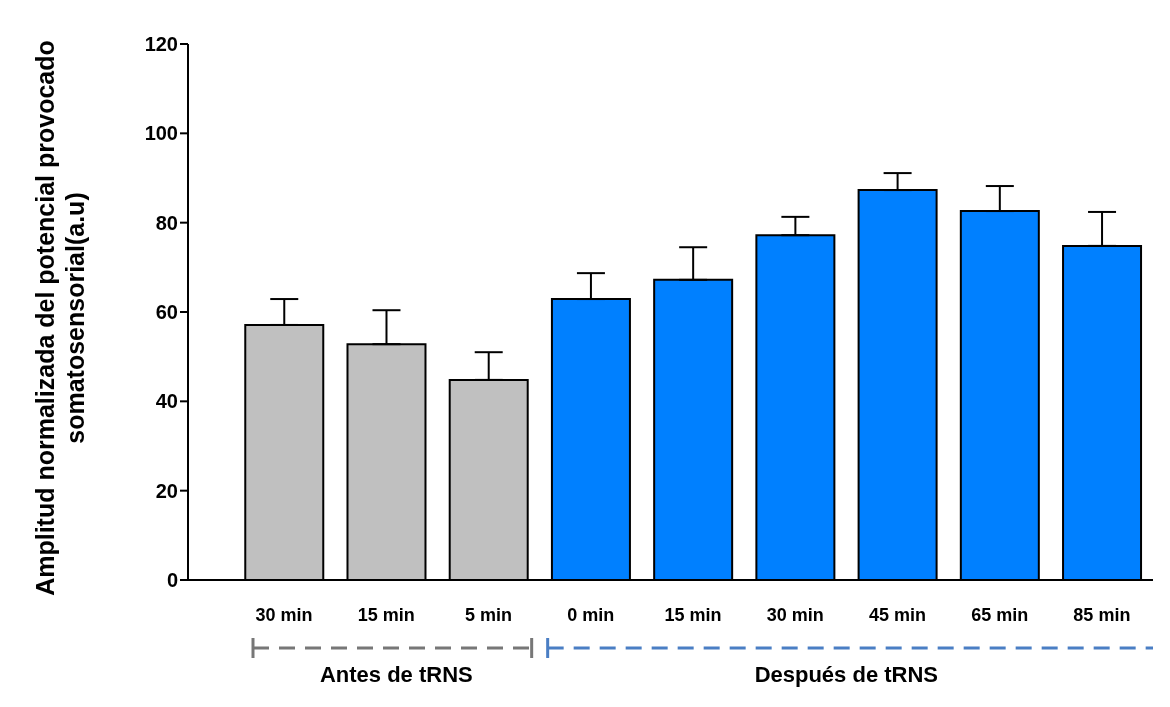  Describe the element at coordinates (166, 312) in the screenshot. I see `y-tick-label: 60` at that location.